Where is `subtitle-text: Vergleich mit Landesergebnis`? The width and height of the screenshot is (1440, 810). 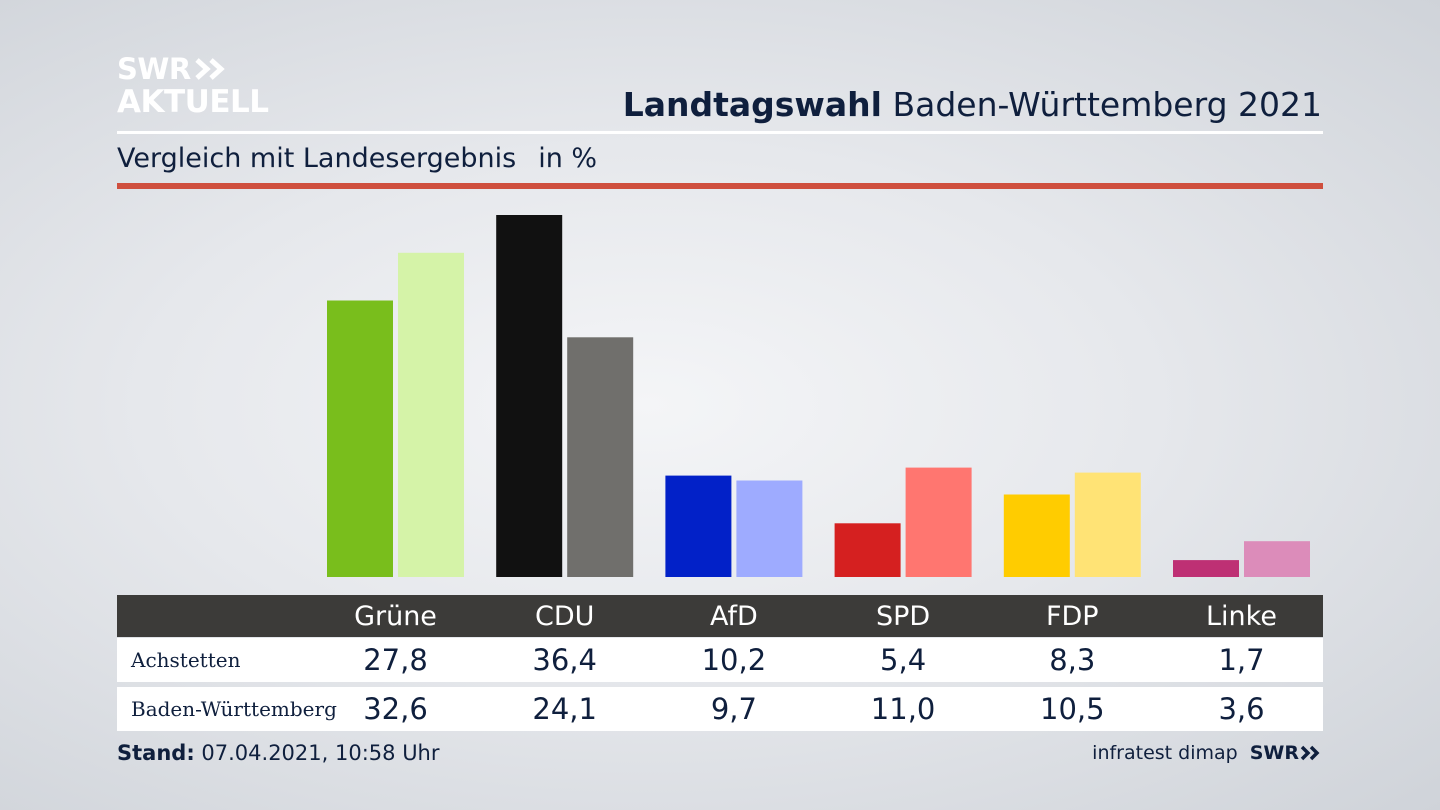 subtitle-text: Vergleich mit Landesergebnis is located at coordinates (317, 158).